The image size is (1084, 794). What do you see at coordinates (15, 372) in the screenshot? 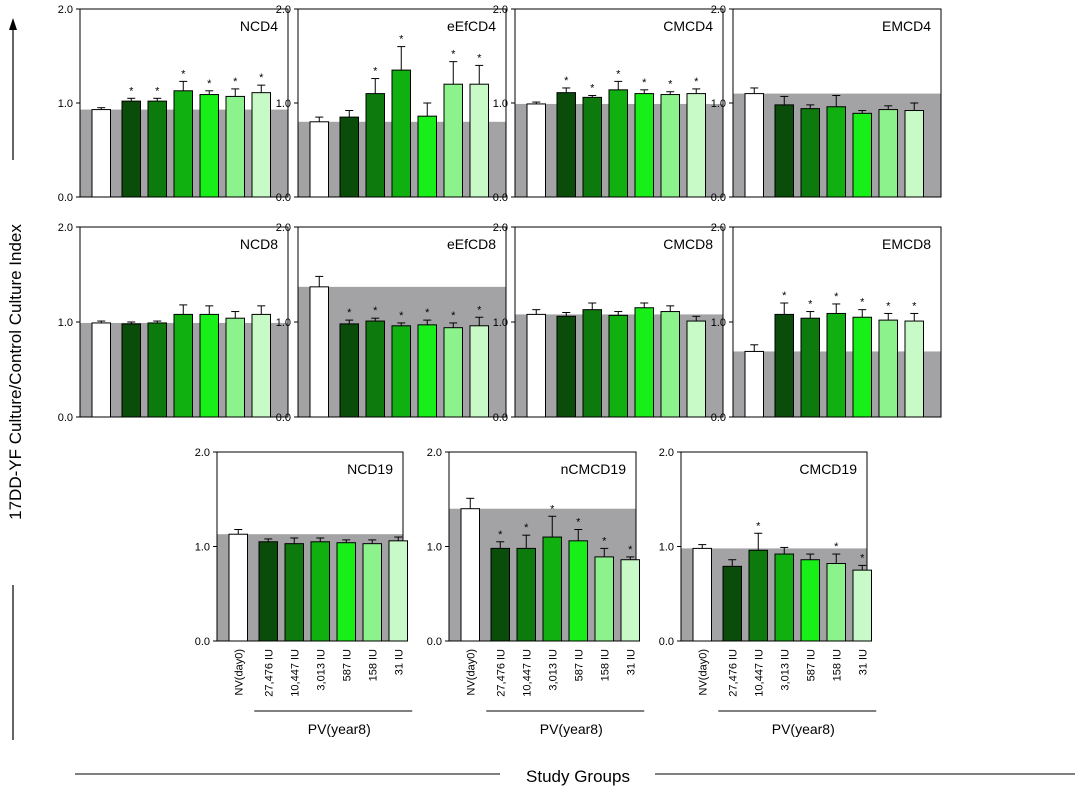
I see `y-axis-title: 17DD-YF Culture/Control Culture Index` at bounding box center [15, 372].